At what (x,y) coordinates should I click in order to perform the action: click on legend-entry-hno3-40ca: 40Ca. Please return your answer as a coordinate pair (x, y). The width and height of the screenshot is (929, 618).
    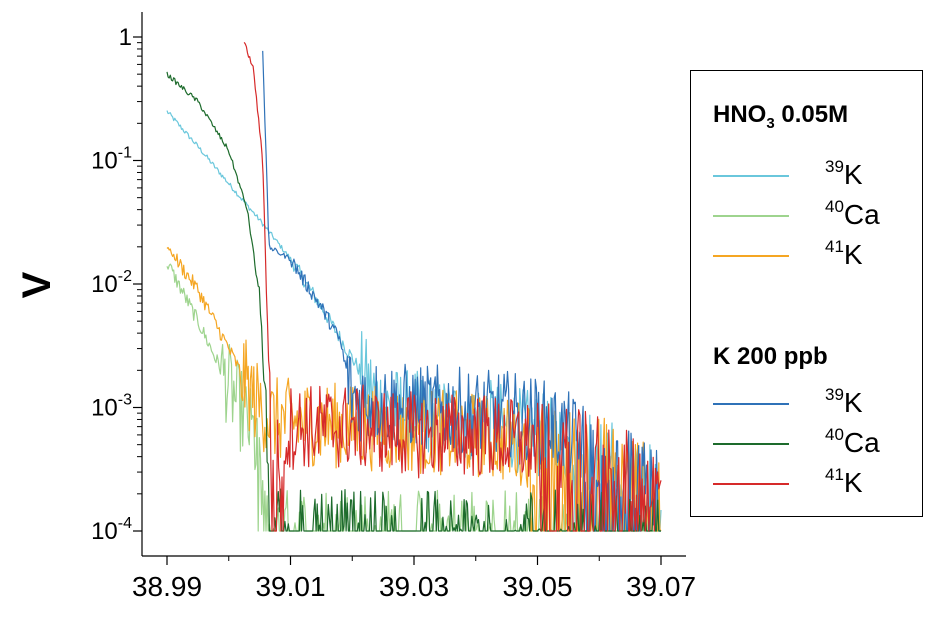
    Looking at the image, I should click on (813, 215).